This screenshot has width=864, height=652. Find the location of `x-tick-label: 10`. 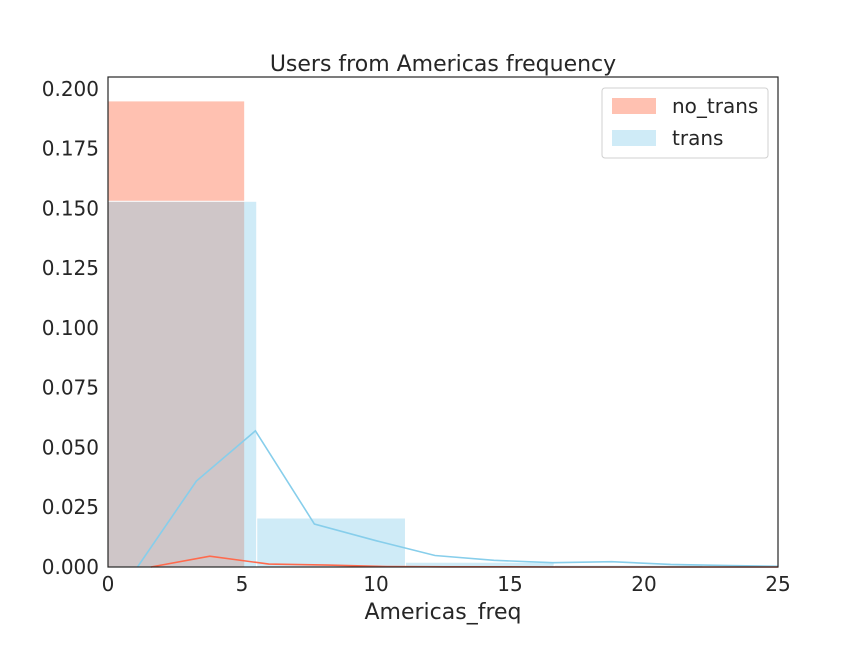

x-tick-label: 10 is located at coordinates (375, 584).